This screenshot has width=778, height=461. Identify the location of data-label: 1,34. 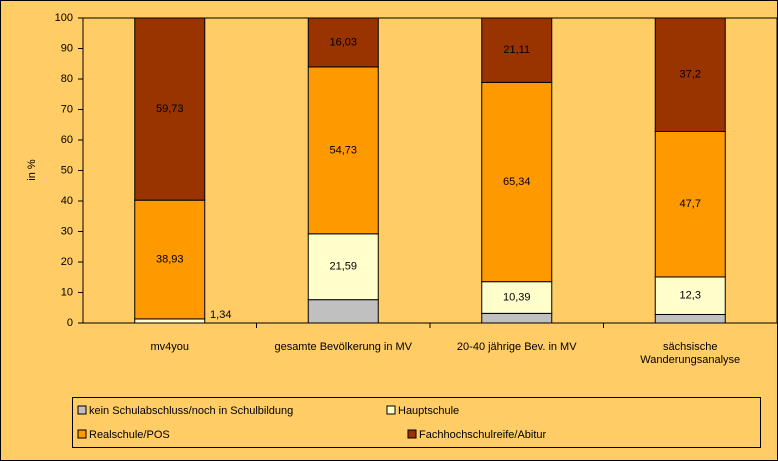
(220, 315).